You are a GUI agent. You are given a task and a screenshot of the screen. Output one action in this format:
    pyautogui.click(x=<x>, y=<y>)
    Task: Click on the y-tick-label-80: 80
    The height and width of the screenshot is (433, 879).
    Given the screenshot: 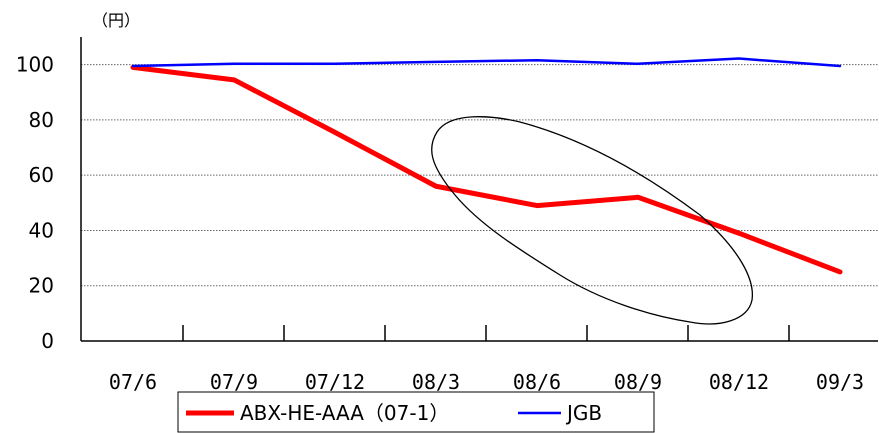 What is the action you would take?
    pyautogui.click(x=41, y=120)
    